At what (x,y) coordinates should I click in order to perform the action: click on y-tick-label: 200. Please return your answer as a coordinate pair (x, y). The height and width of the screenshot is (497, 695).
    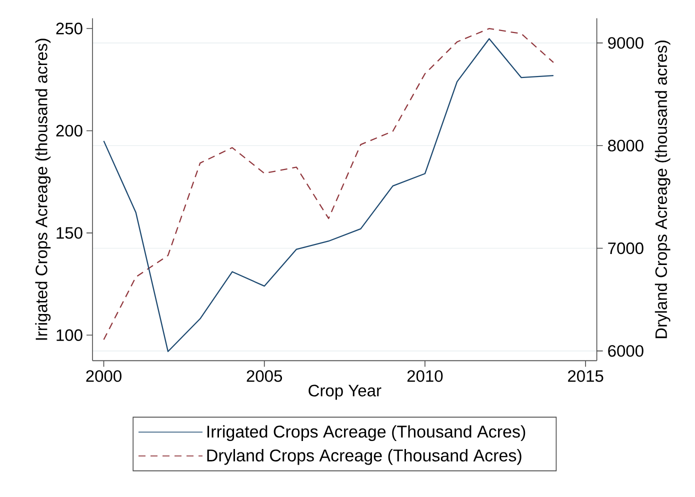
    Looking at the image, I should click on (69, 130).